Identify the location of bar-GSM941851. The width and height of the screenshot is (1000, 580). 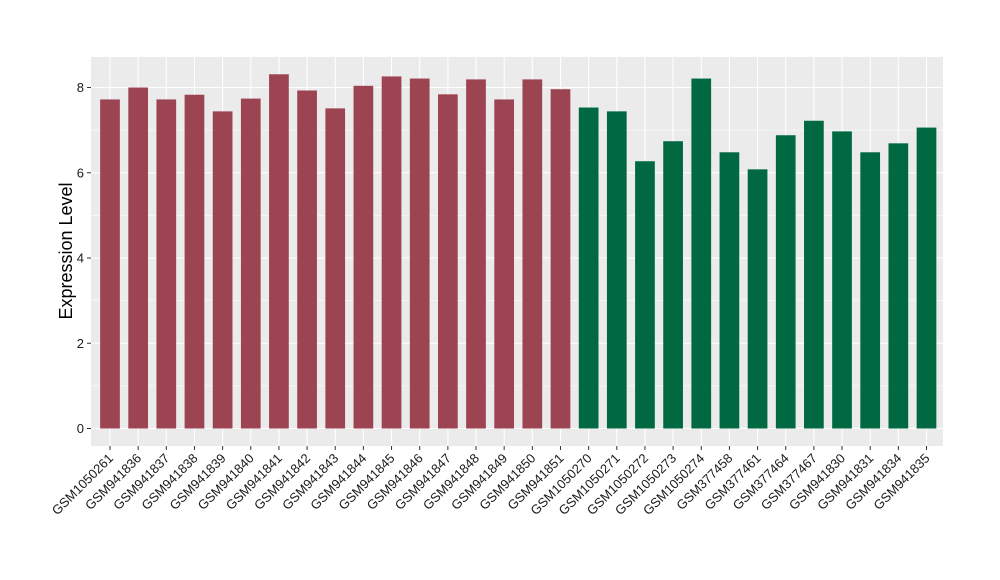
(560, 259).